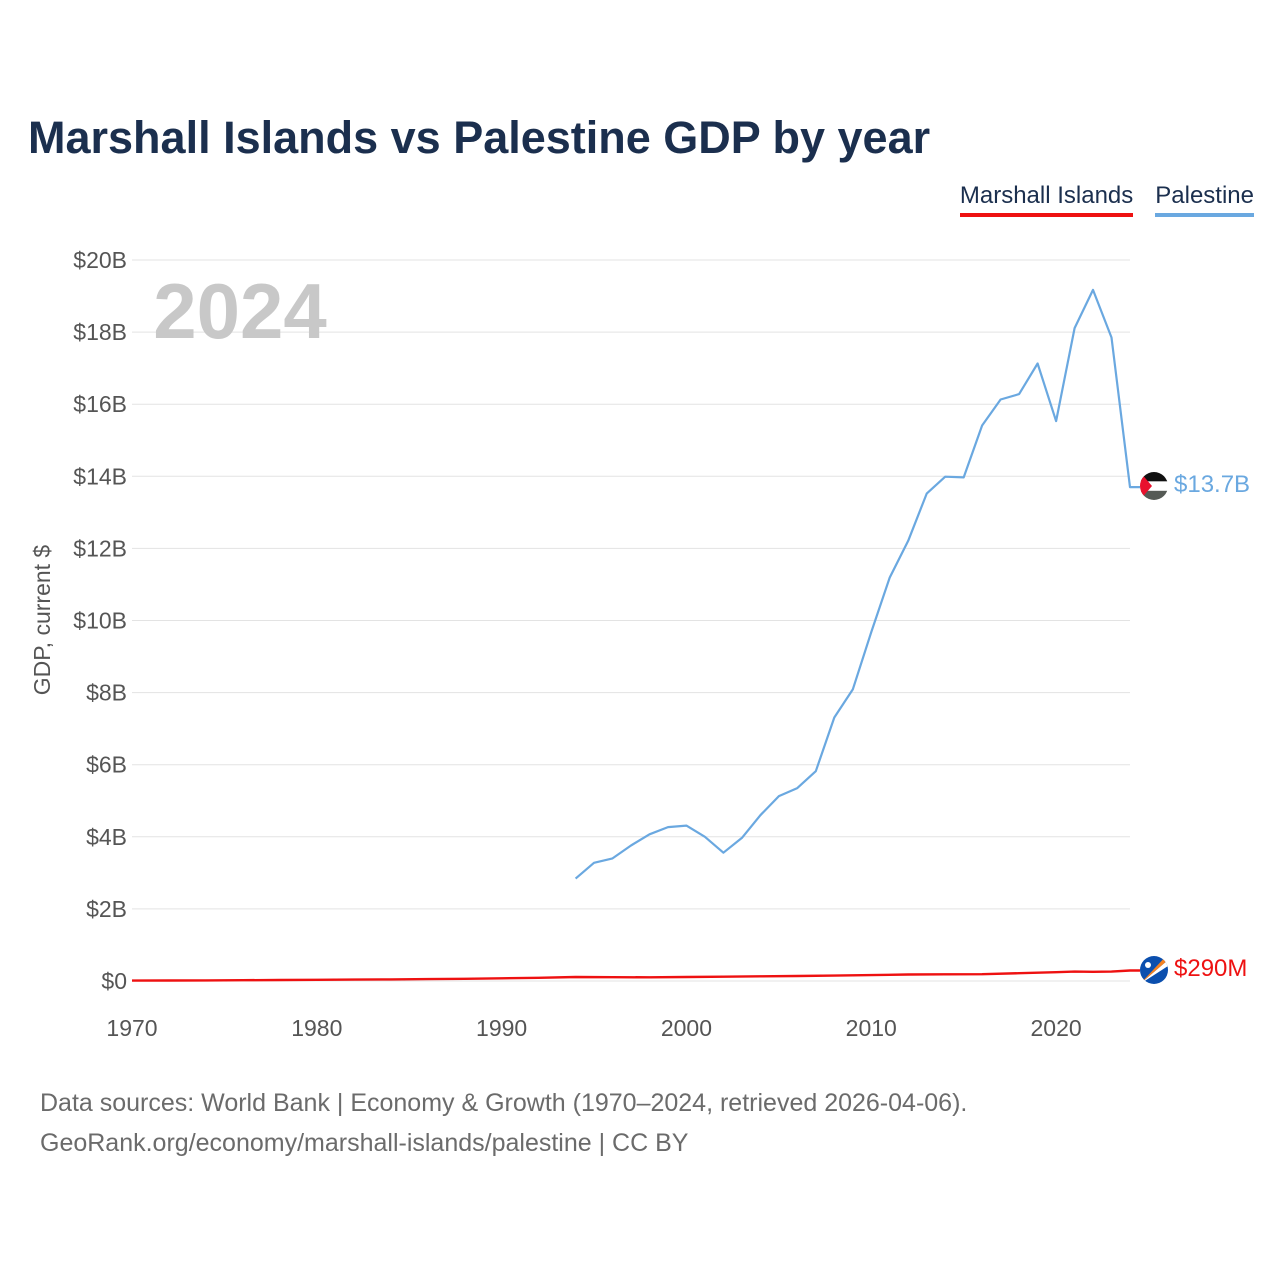  I want to click on y-axis-ticks: $0 $2B $4B $6B $8B $10B $12B $14B $16B $18B $20B, so click(100, 620).